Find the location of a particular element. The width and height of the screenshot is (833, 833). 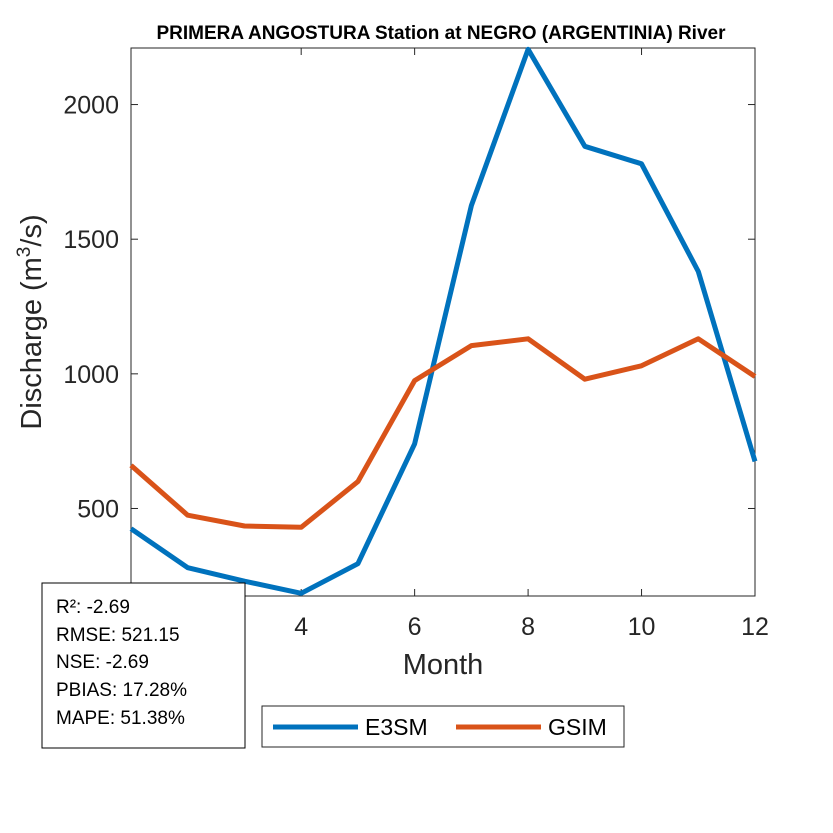

stats-box-frame is located at coordinates (143, 665).